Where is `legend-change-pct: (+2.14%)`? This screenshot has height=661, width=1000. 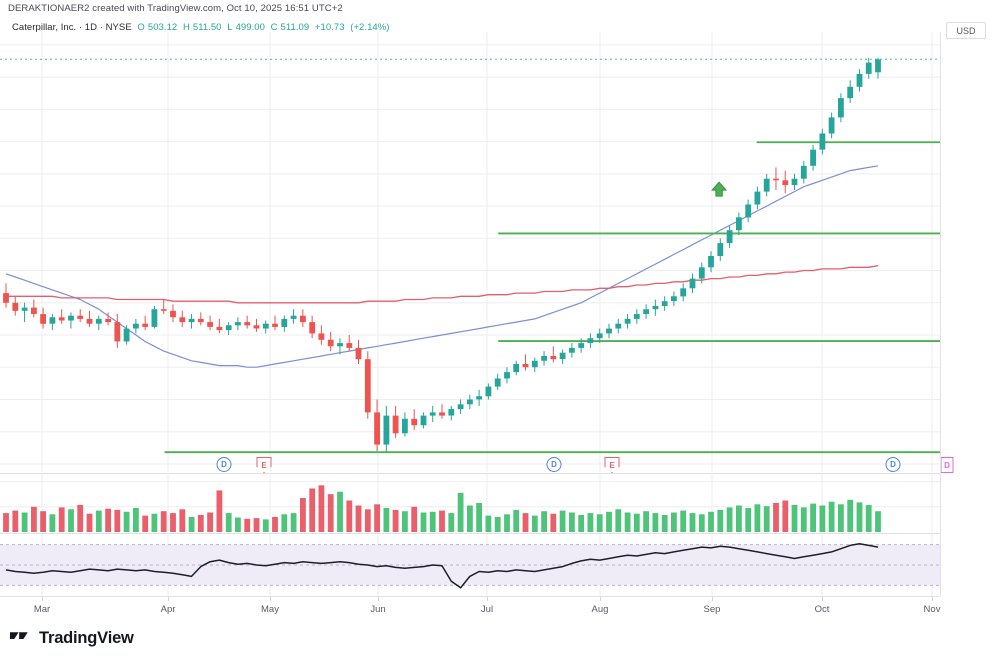 legend-change-pct: (+2.14%) is located at coordinates (370, 27).